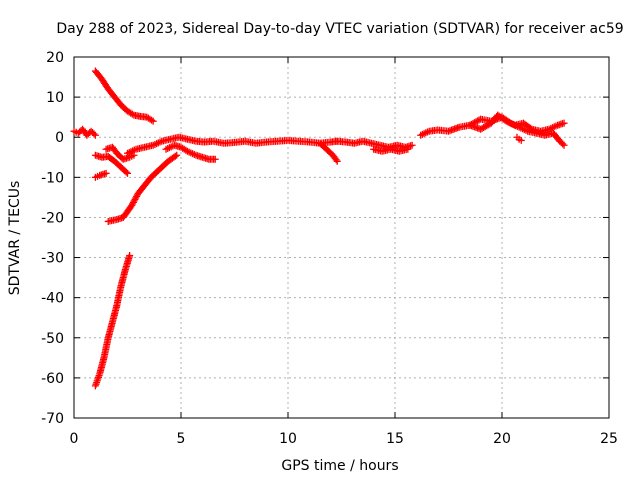 The image size is (640, 480). Describe the element at coordinates (395, 439) in the screenshot. I see `x-tick-label: 15` at that location.